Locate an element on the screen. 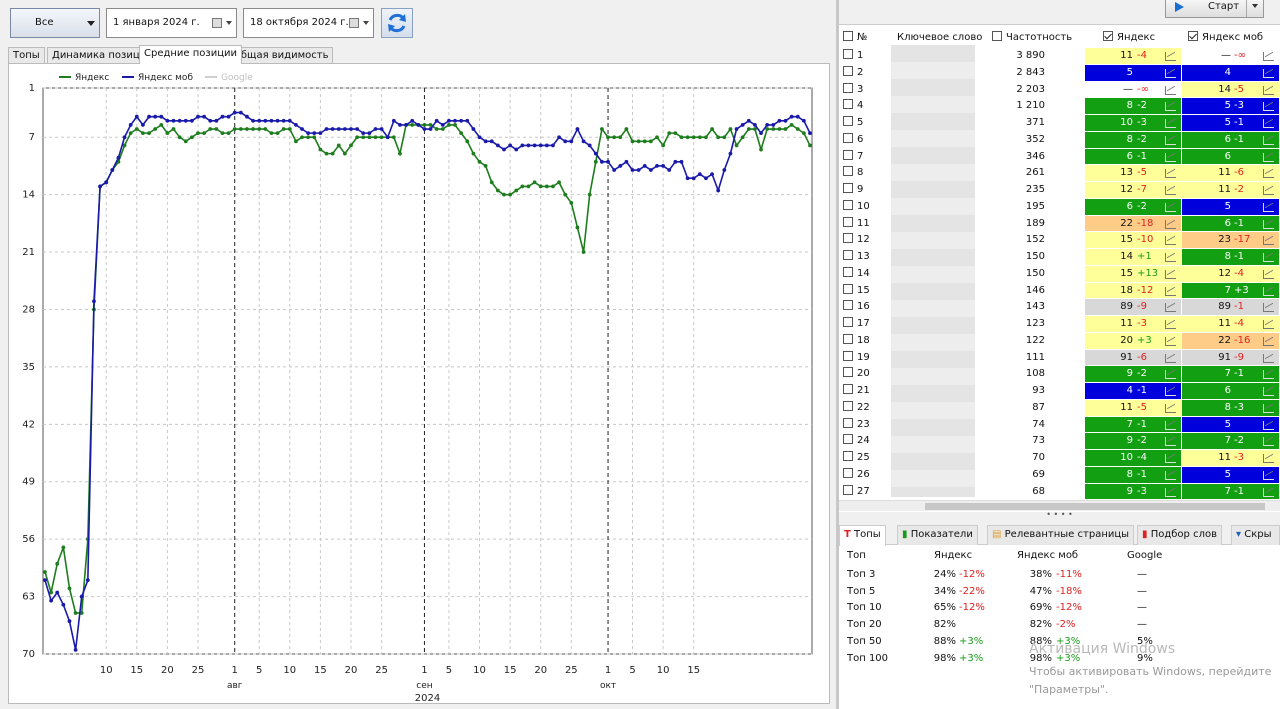 This screenshot has width=1280, height=709. table-row: 6 352 8 -2 6 -1 is located at coordinates (1059, 140).